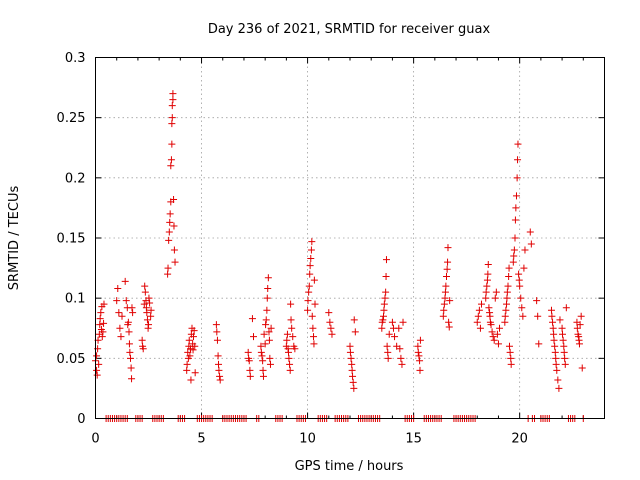  I want to click on y-tick-label: 0.2, so click(75, 178).